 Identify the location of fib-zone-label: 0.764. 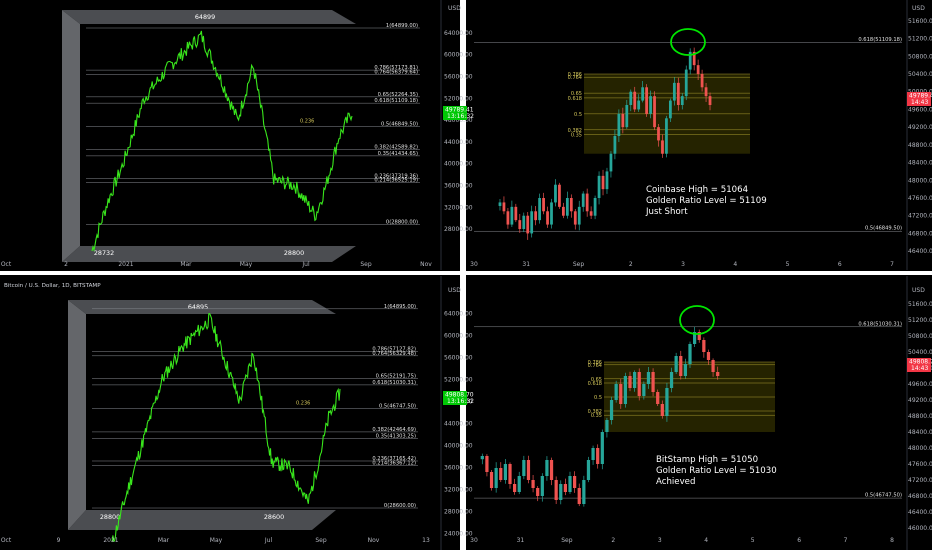
(595, 366).